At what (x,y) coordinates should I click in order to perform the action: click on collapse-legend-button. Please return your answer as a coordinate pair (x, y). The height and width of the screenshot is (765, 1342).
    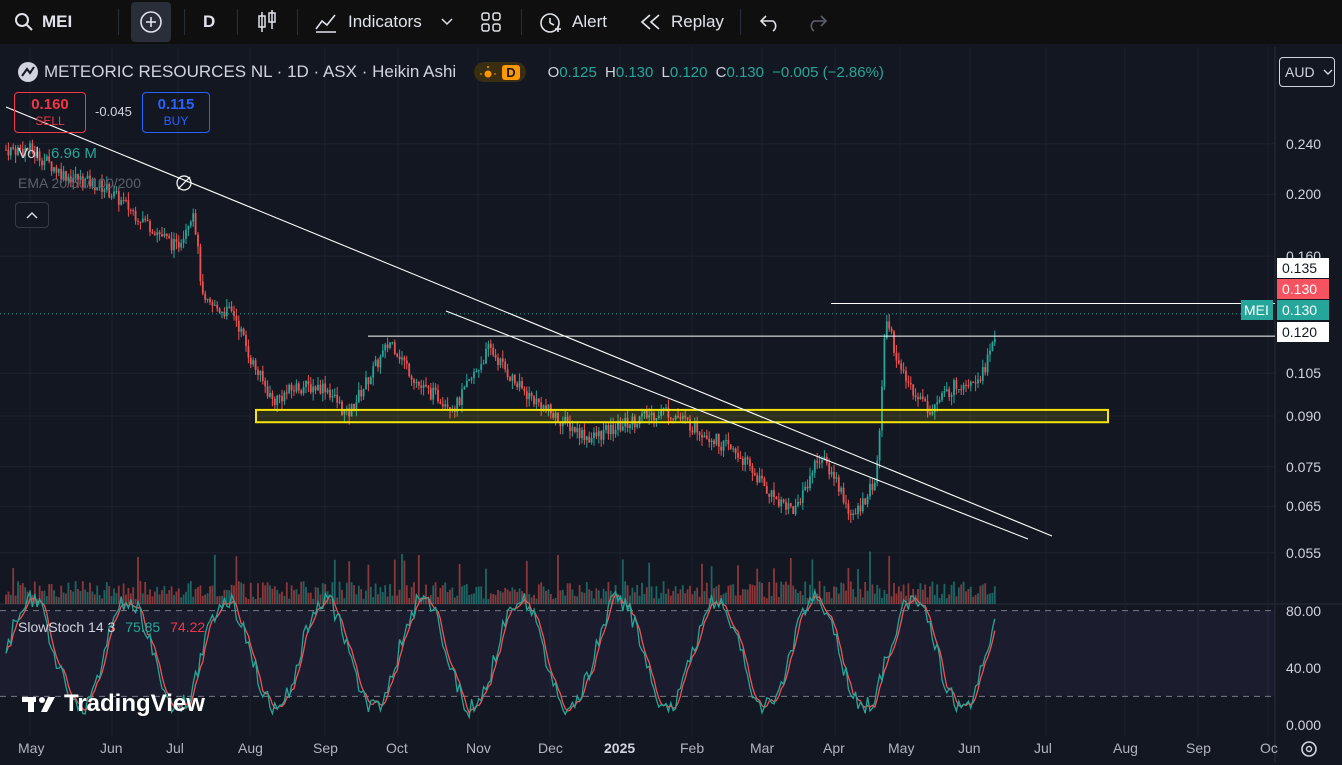
    Looking at the image, I should click on (32, 215).